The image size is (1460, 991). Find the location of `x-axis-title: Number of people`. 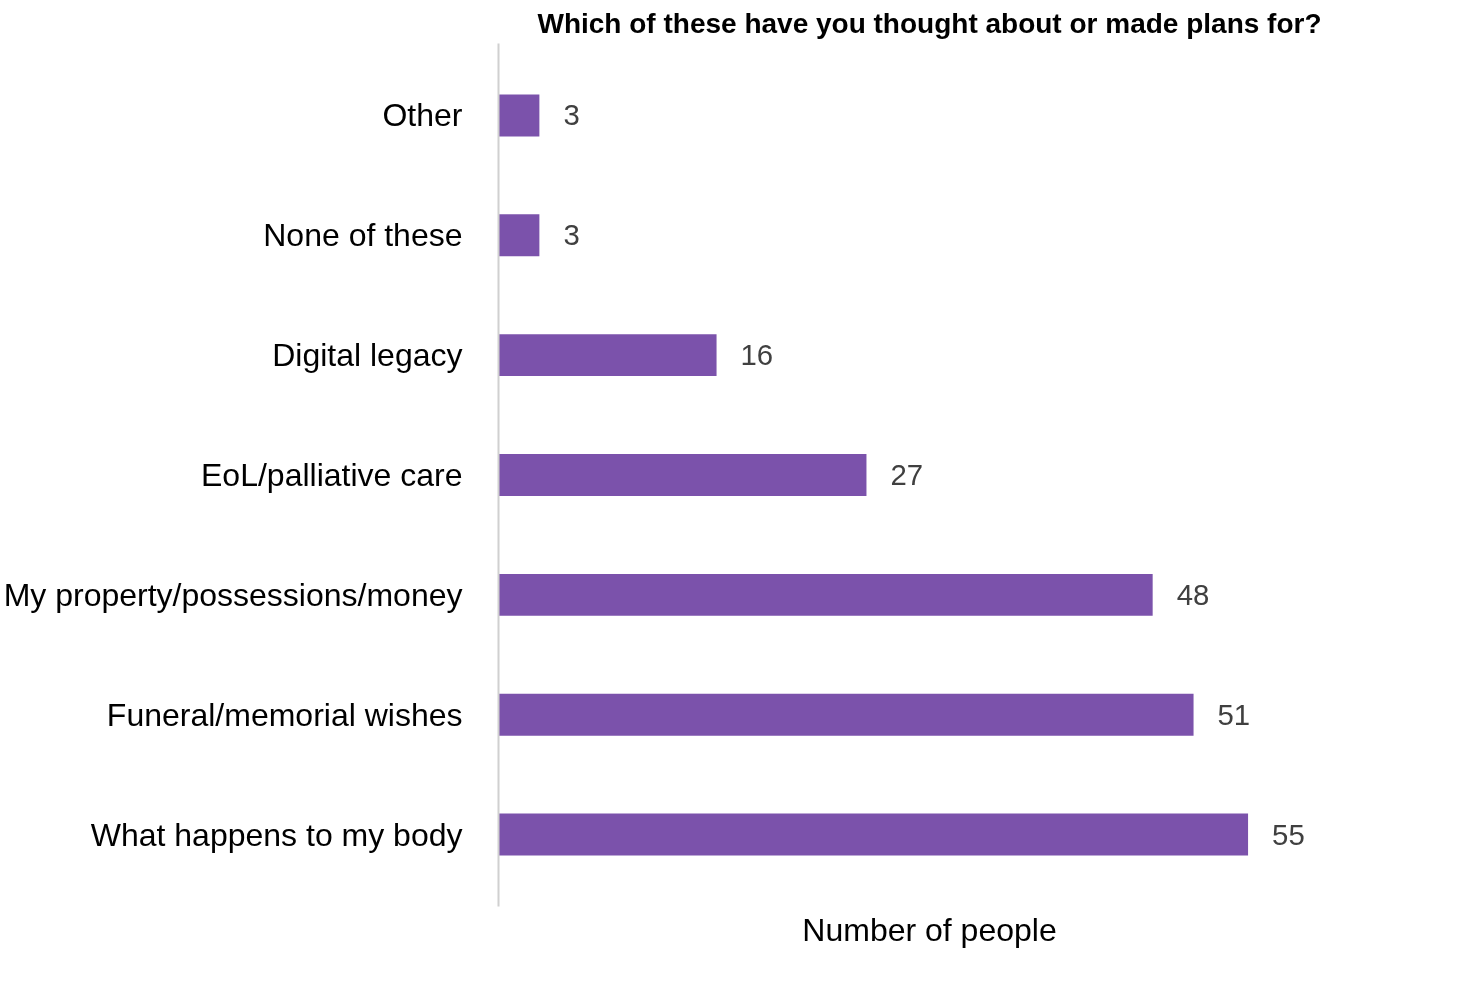

x-axis-title: Number of people is located at coordinates (929, 929).